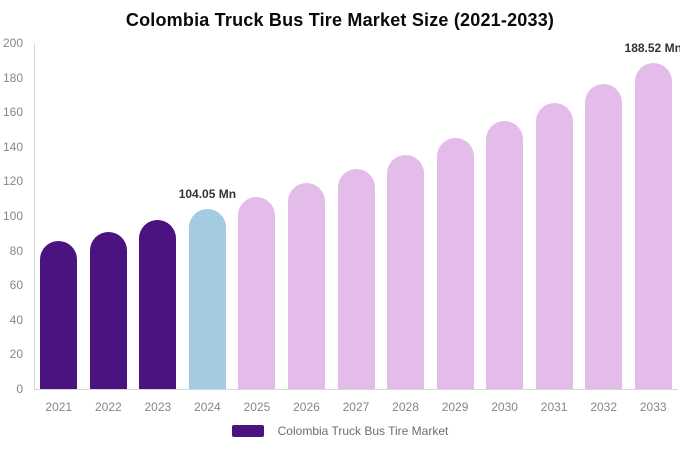 This screenshot has width=680, height=450. Describe the element at coordinates (455, 407) in the screenshot. I see `x-tick-label-2029: 2029` at that location.